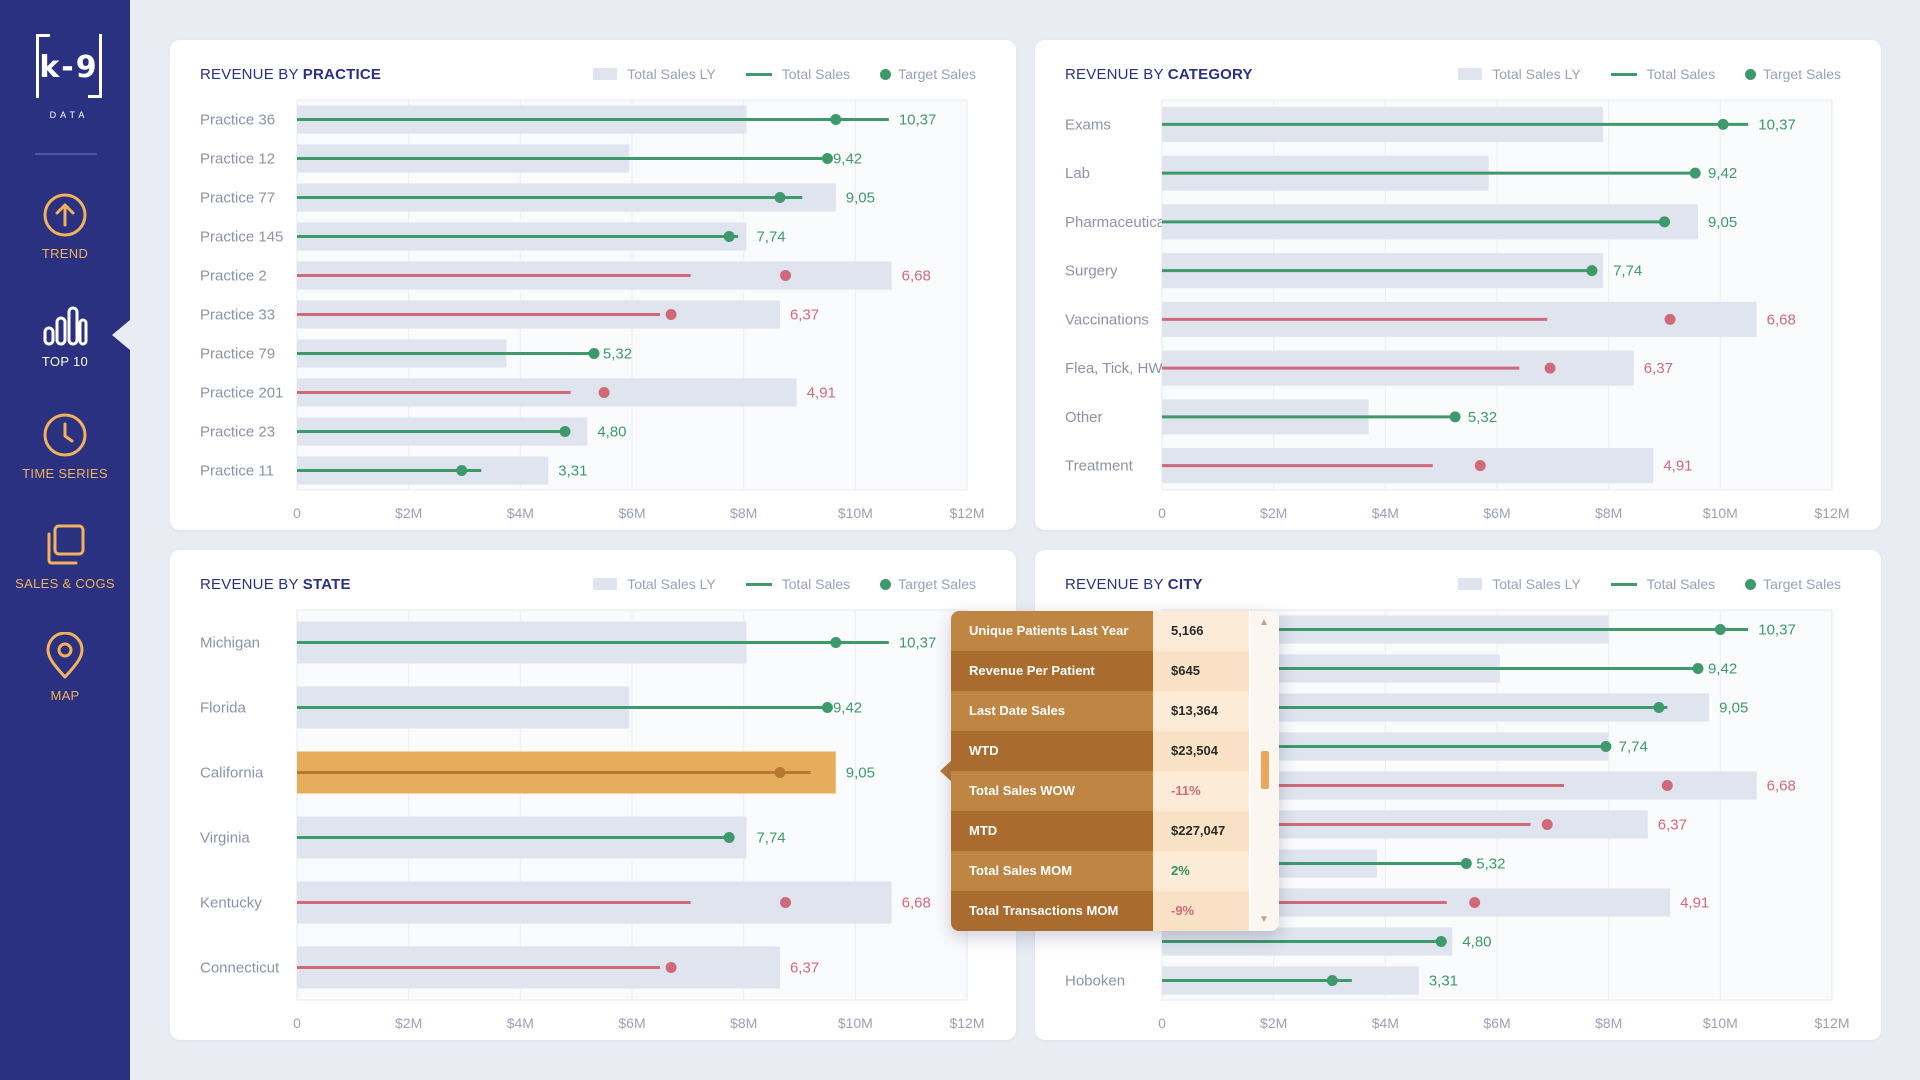 Image resolution: width=1920 pixels, height=1080 pixels. What do you see at coordinates (1802, 584) in the screenshot?
I see `legend-label-target: Target Sales` at bounding box center [1802, 584].